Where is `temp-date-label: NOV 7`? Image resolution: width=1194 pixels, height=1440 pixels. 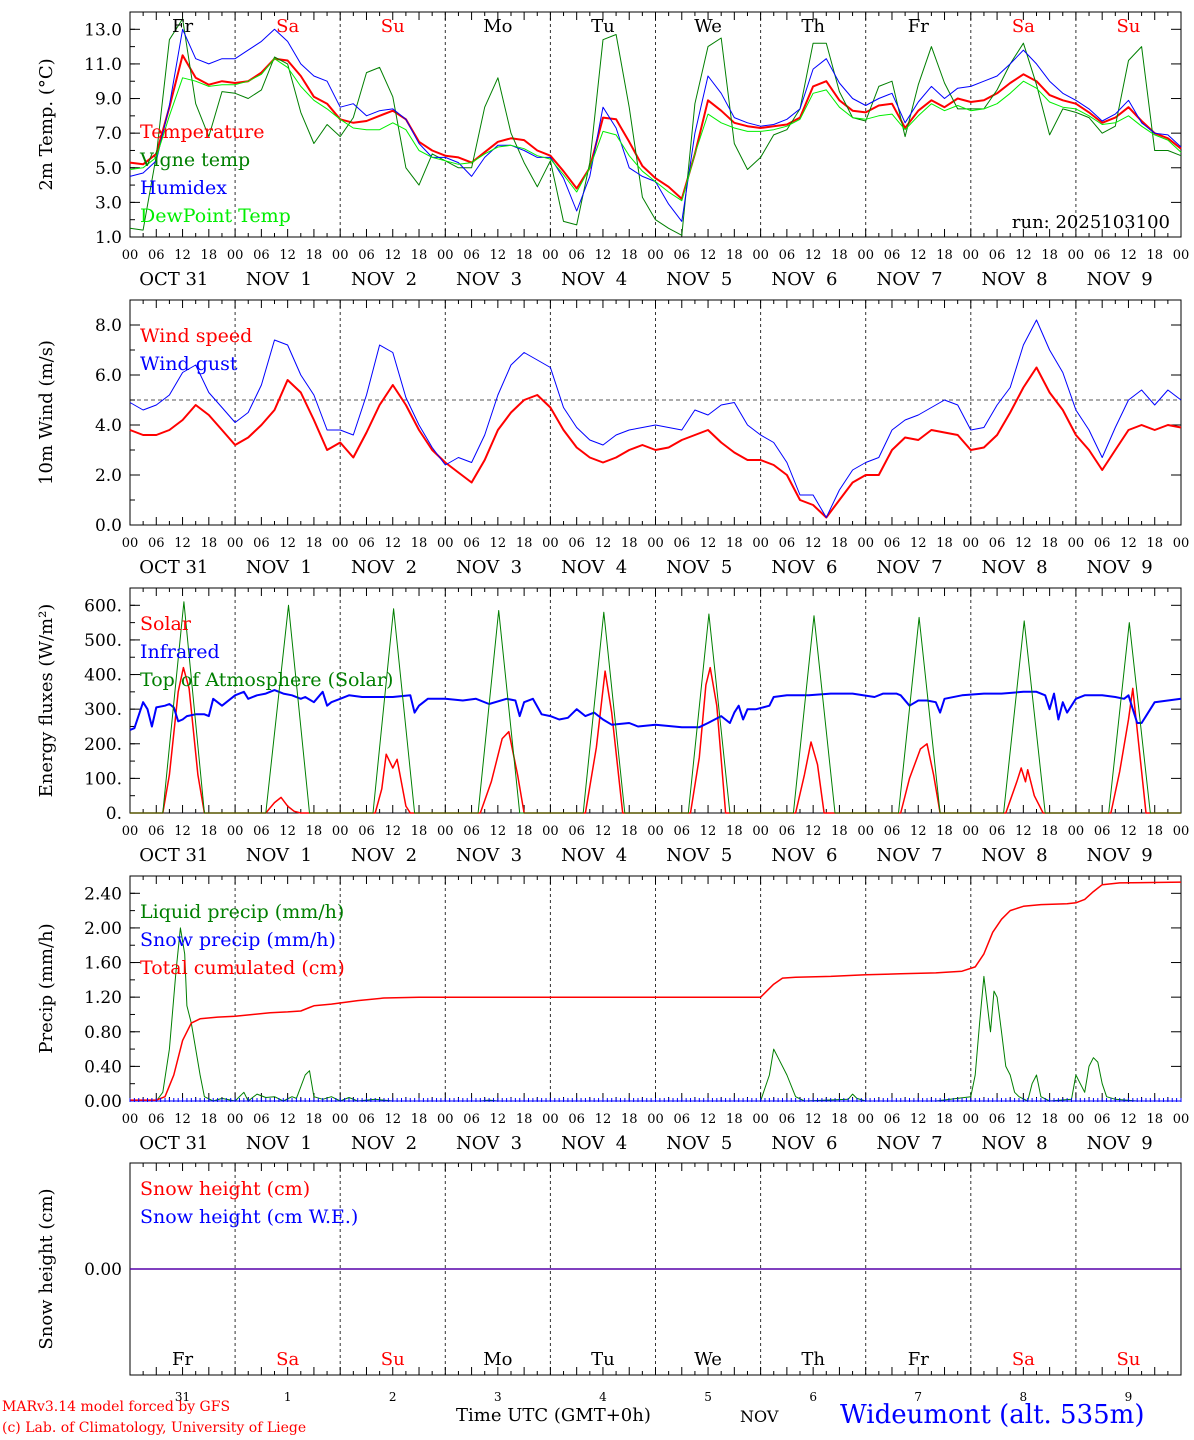
temp-date-label: NOV 7 is located at coordinates (909, 279).